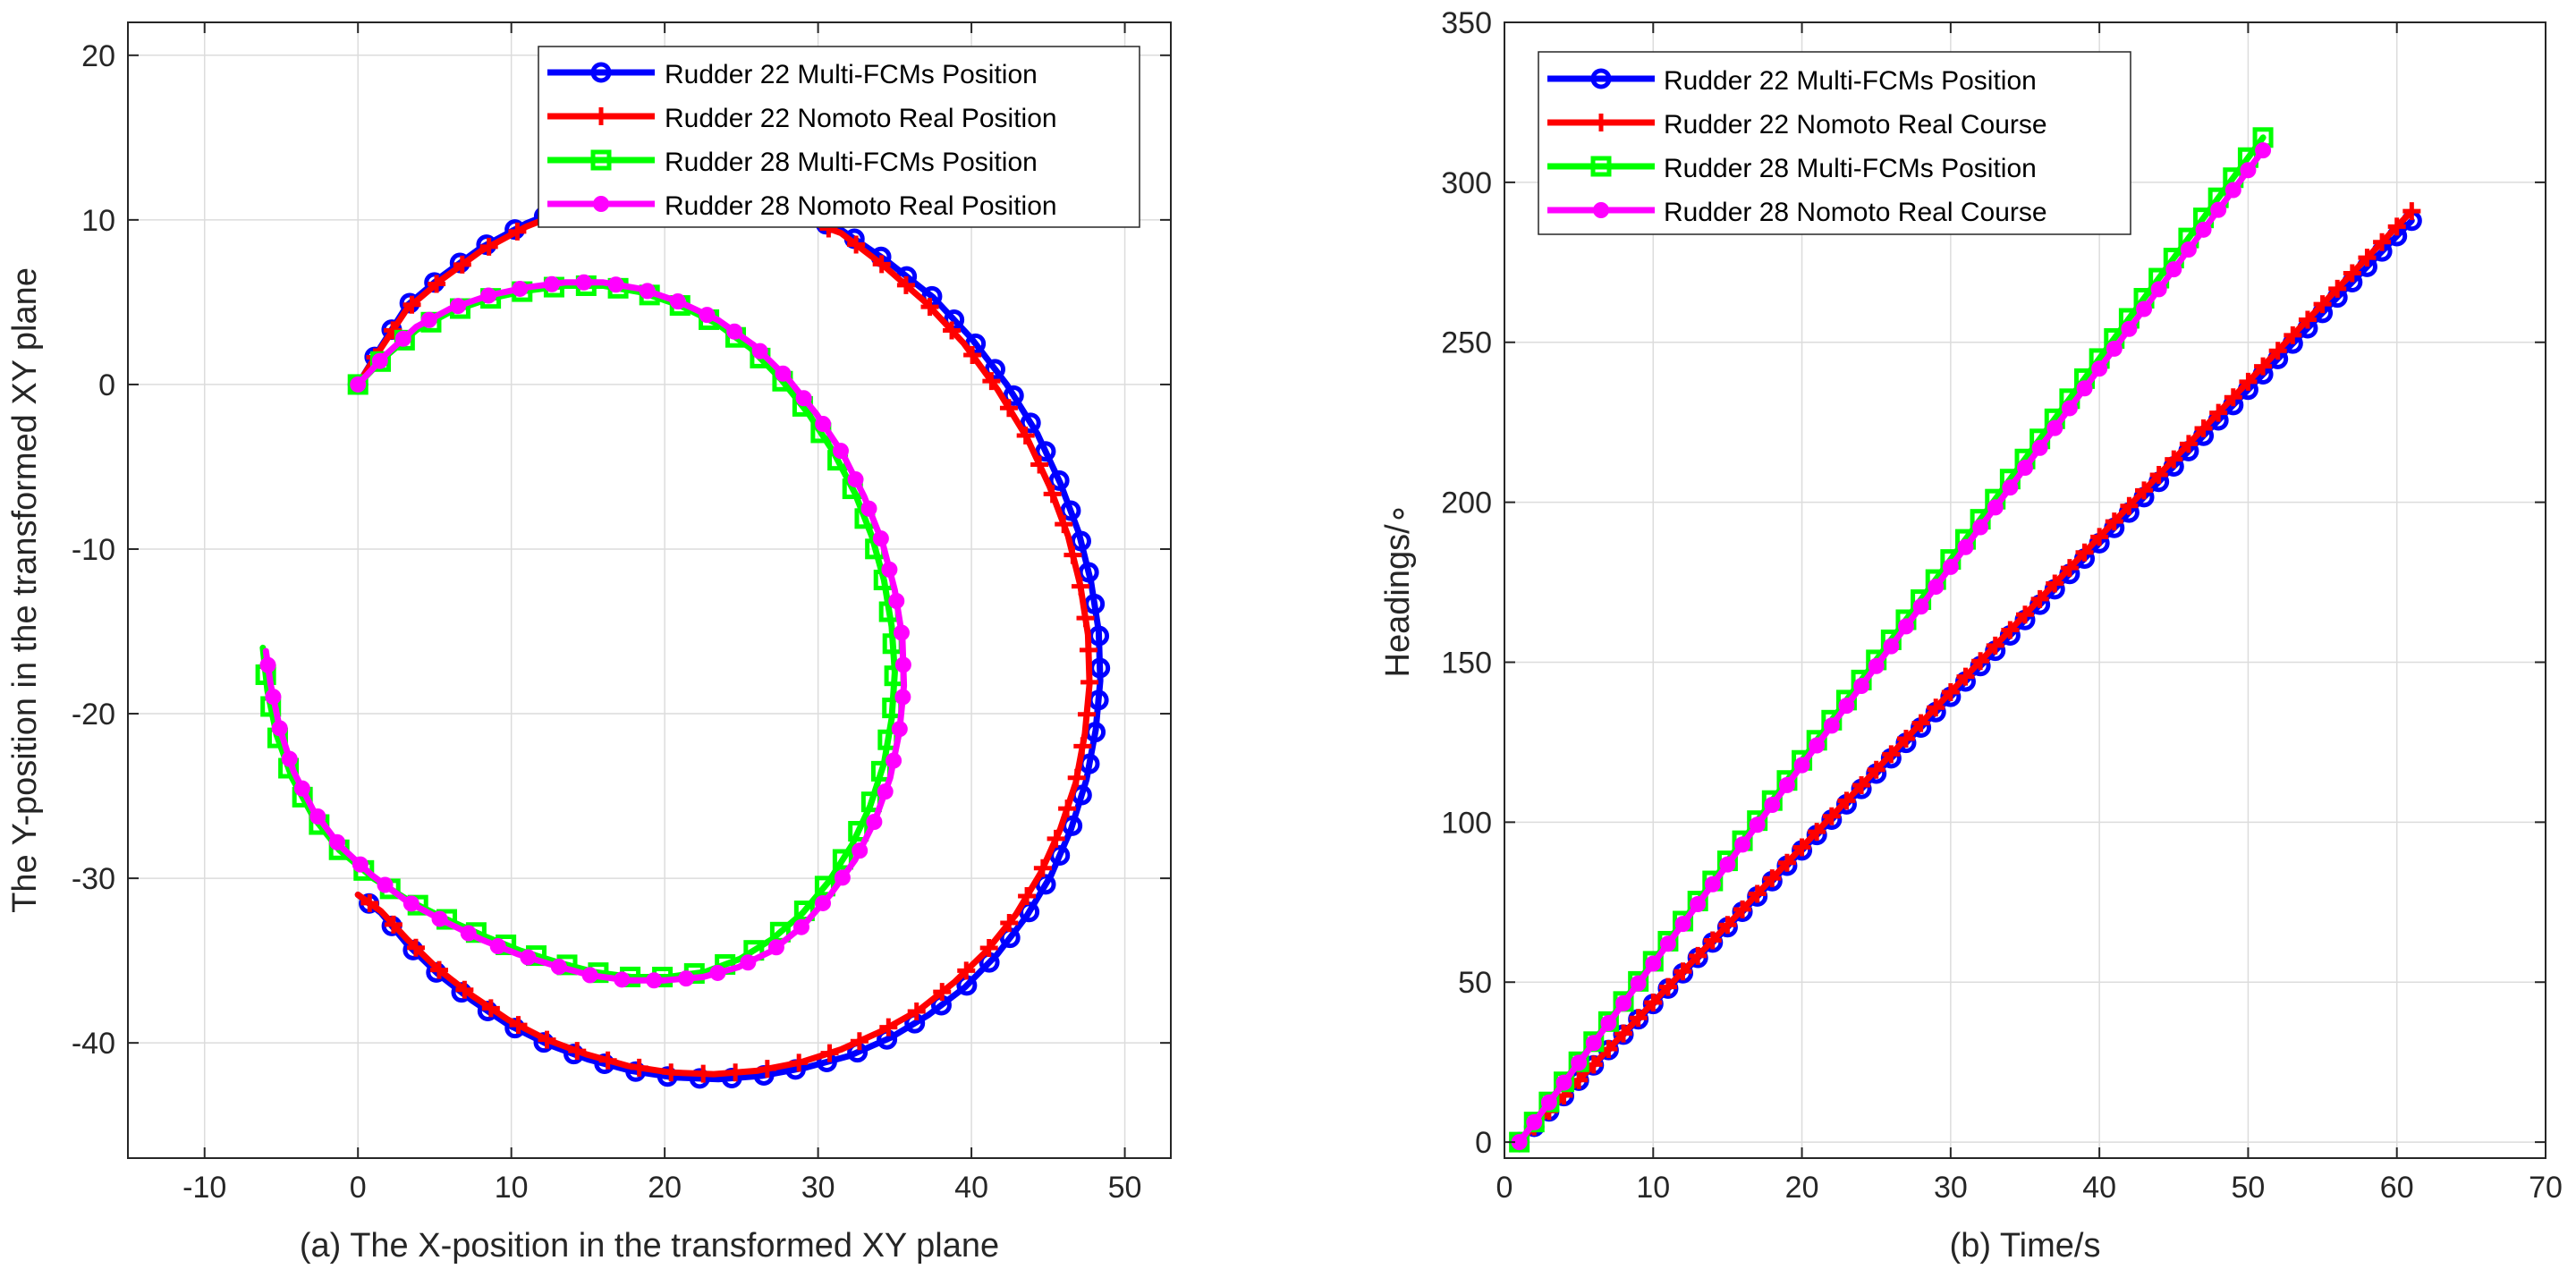  What do you see at coordinates (358, 1188) in the screenshot?
I see `chart-a-xtick-label-1: 0` at bounding box center [358, 1188].